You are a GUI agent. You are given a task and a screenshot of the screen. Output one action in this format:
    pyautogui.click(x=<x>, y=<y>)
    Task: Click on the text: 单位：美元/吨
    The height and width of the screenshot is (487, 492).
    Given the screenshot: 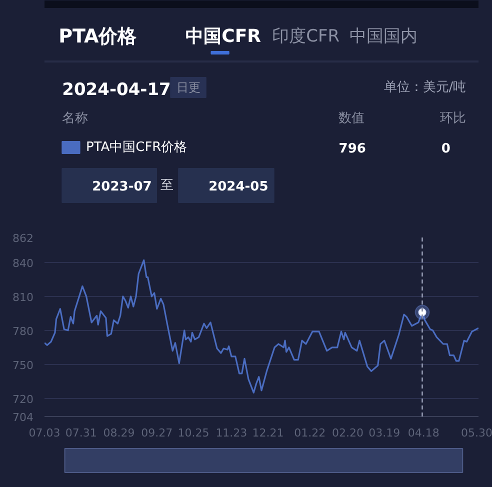 What is the action you would take?
    pyautogui.click(x=425, y=87)
    